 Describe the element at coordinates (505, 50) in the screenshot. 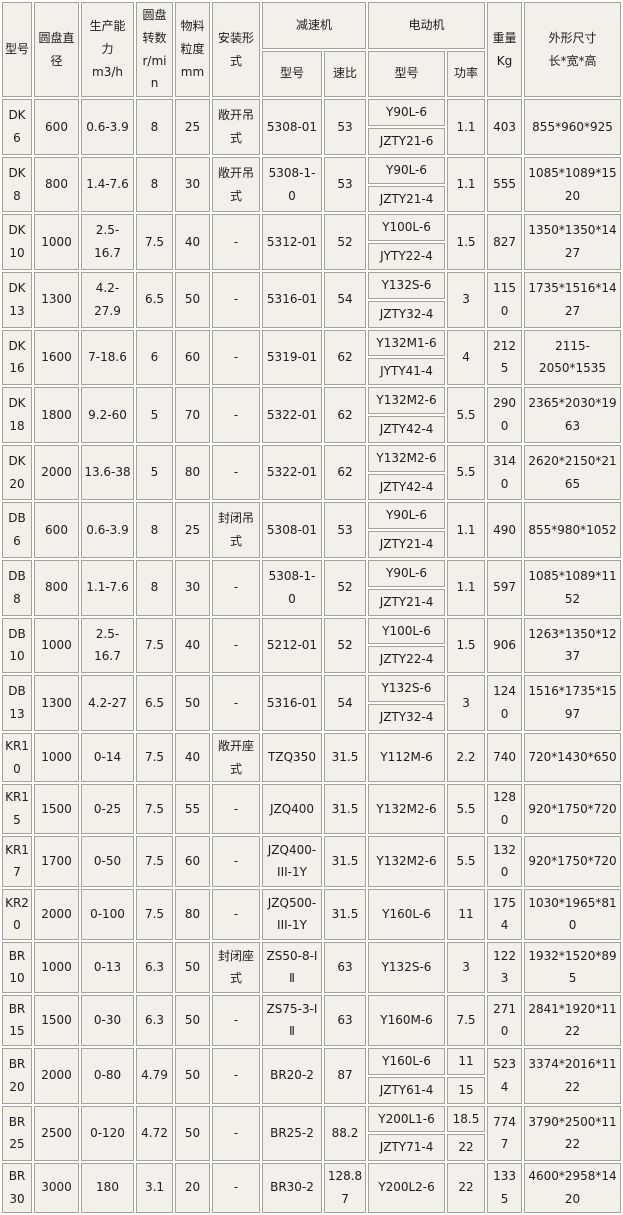

I see `header-weight: 重量 Kg` at that location.